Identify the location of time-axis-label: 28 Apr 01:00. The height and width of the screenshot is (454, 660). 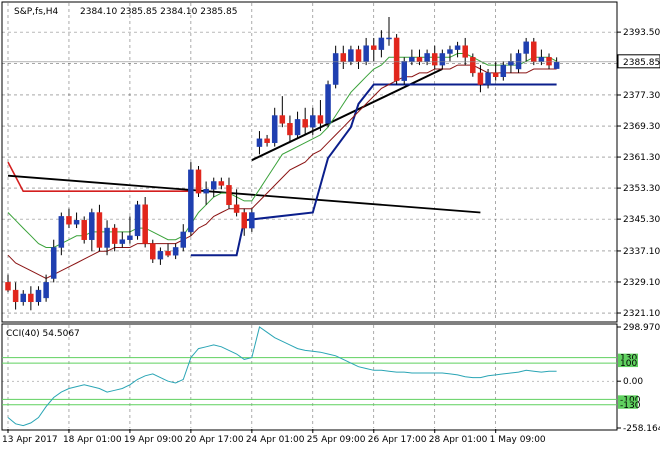
(458, 440).